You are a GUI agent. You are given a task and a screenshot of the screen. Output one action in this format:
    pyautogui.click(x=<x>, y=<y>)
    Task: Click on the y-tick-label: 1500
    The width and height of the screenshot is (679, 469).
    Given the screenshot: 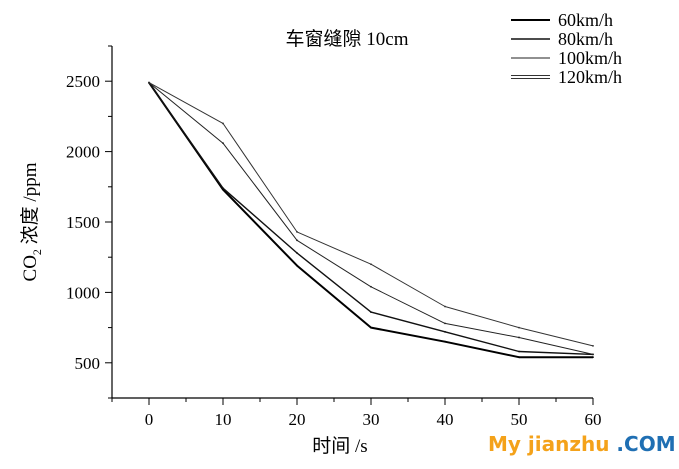 What is the action you would take?
    pyautogui.click(x=83, y=222)
    